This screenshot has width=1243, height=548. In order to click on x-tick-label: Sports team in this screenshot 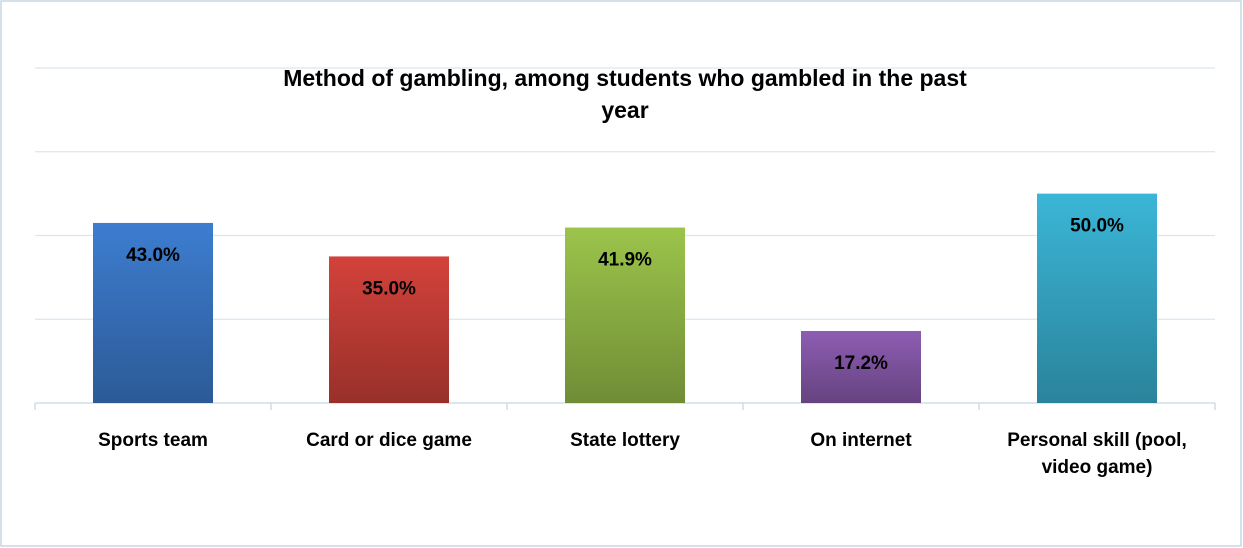, I will do `click(153, 440)`.